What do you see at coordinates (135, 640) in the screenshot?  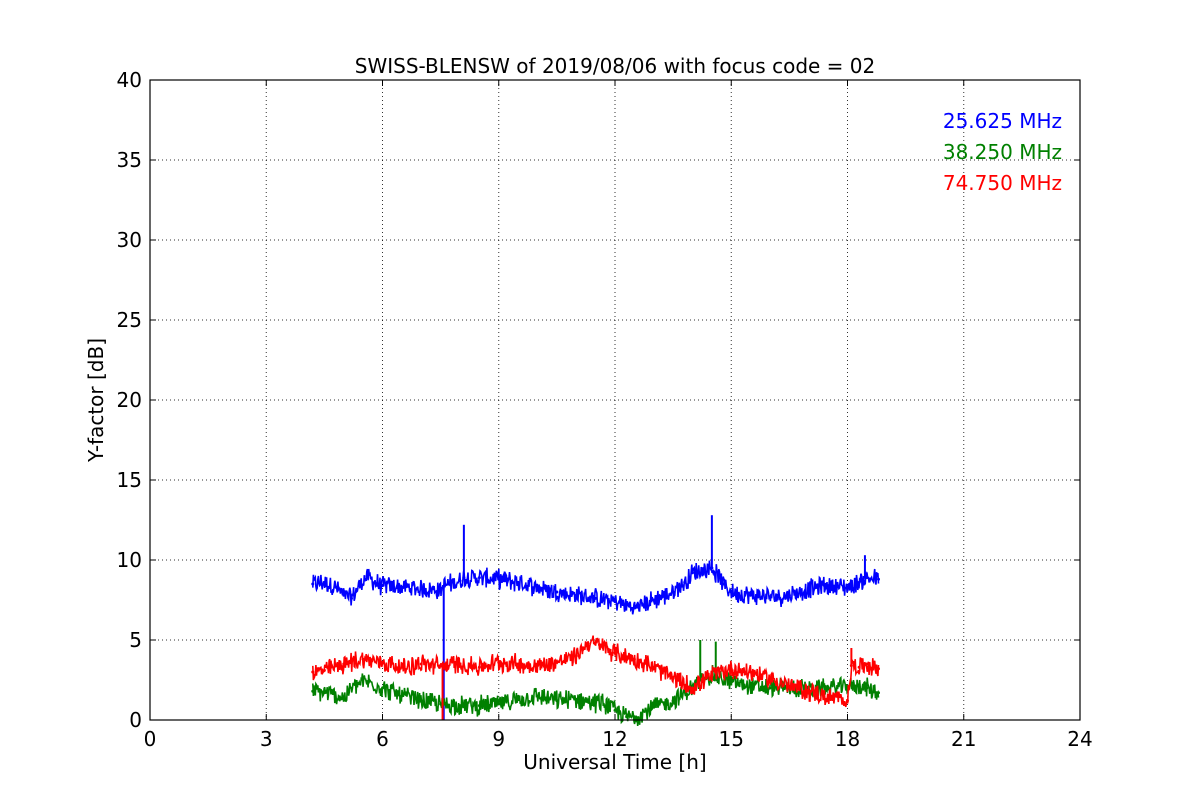 I see `y-tick-label: 5` at bounding box center [135, 640].